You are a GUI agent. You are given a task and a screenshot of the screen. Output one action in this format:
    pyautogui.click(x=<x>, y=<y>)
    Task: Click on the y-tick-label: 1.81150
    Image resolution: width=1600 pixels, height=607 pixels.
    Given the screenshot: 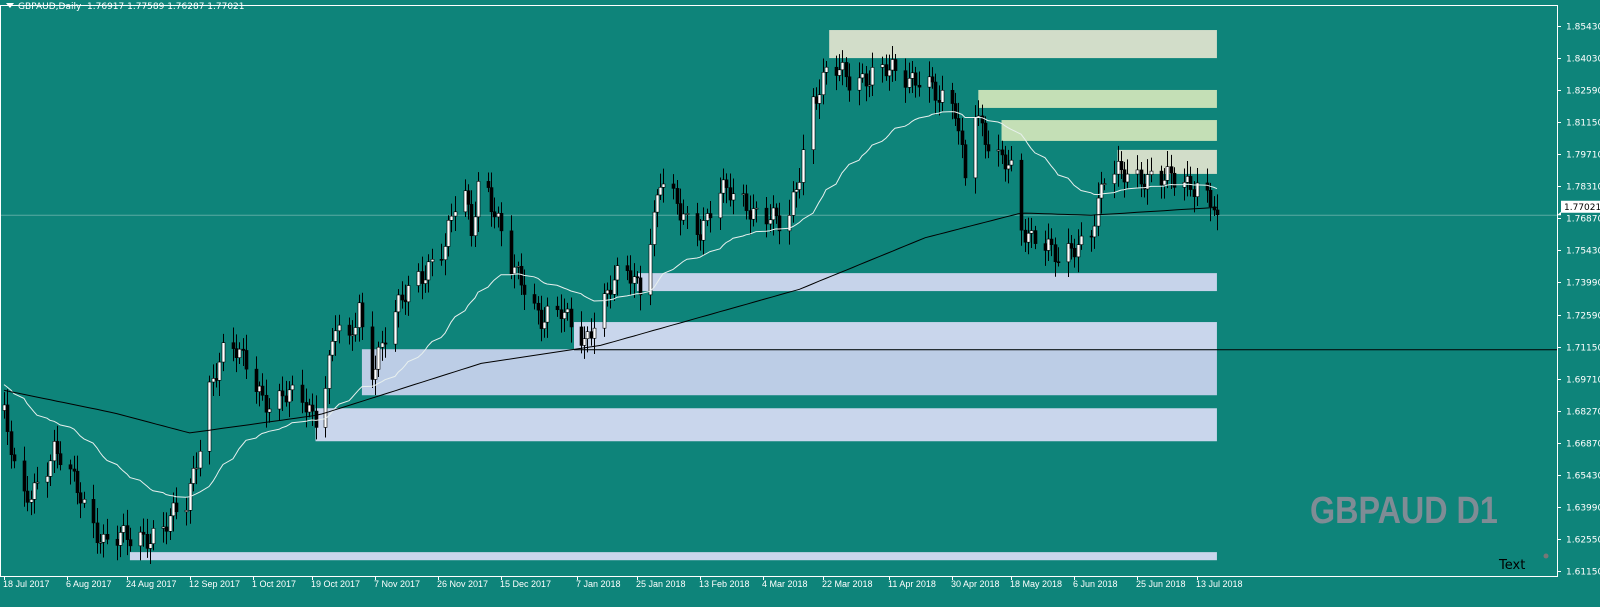 What is the action you would take?
    pyautogui.click(x=1583, y=124)
    